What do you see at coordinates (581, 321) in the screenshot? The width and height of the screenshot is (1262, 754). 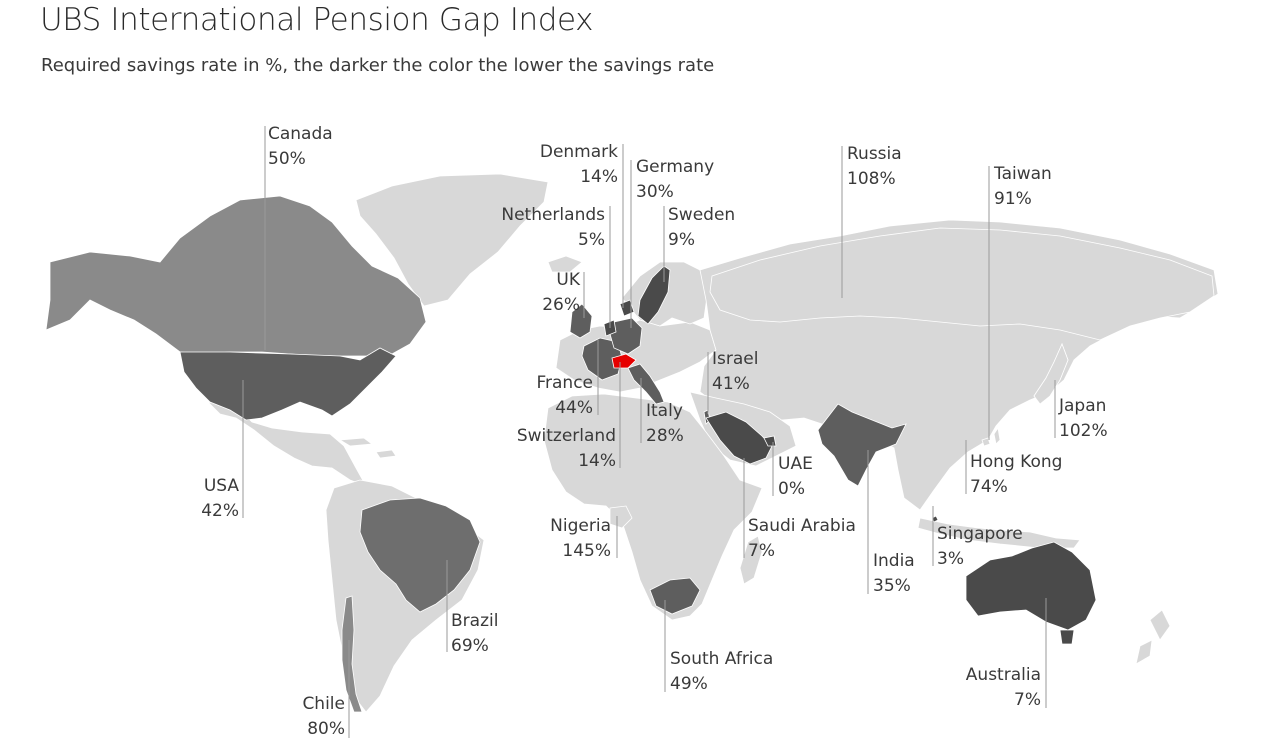 I see `uk-shape` at bounding box center [581, 321].